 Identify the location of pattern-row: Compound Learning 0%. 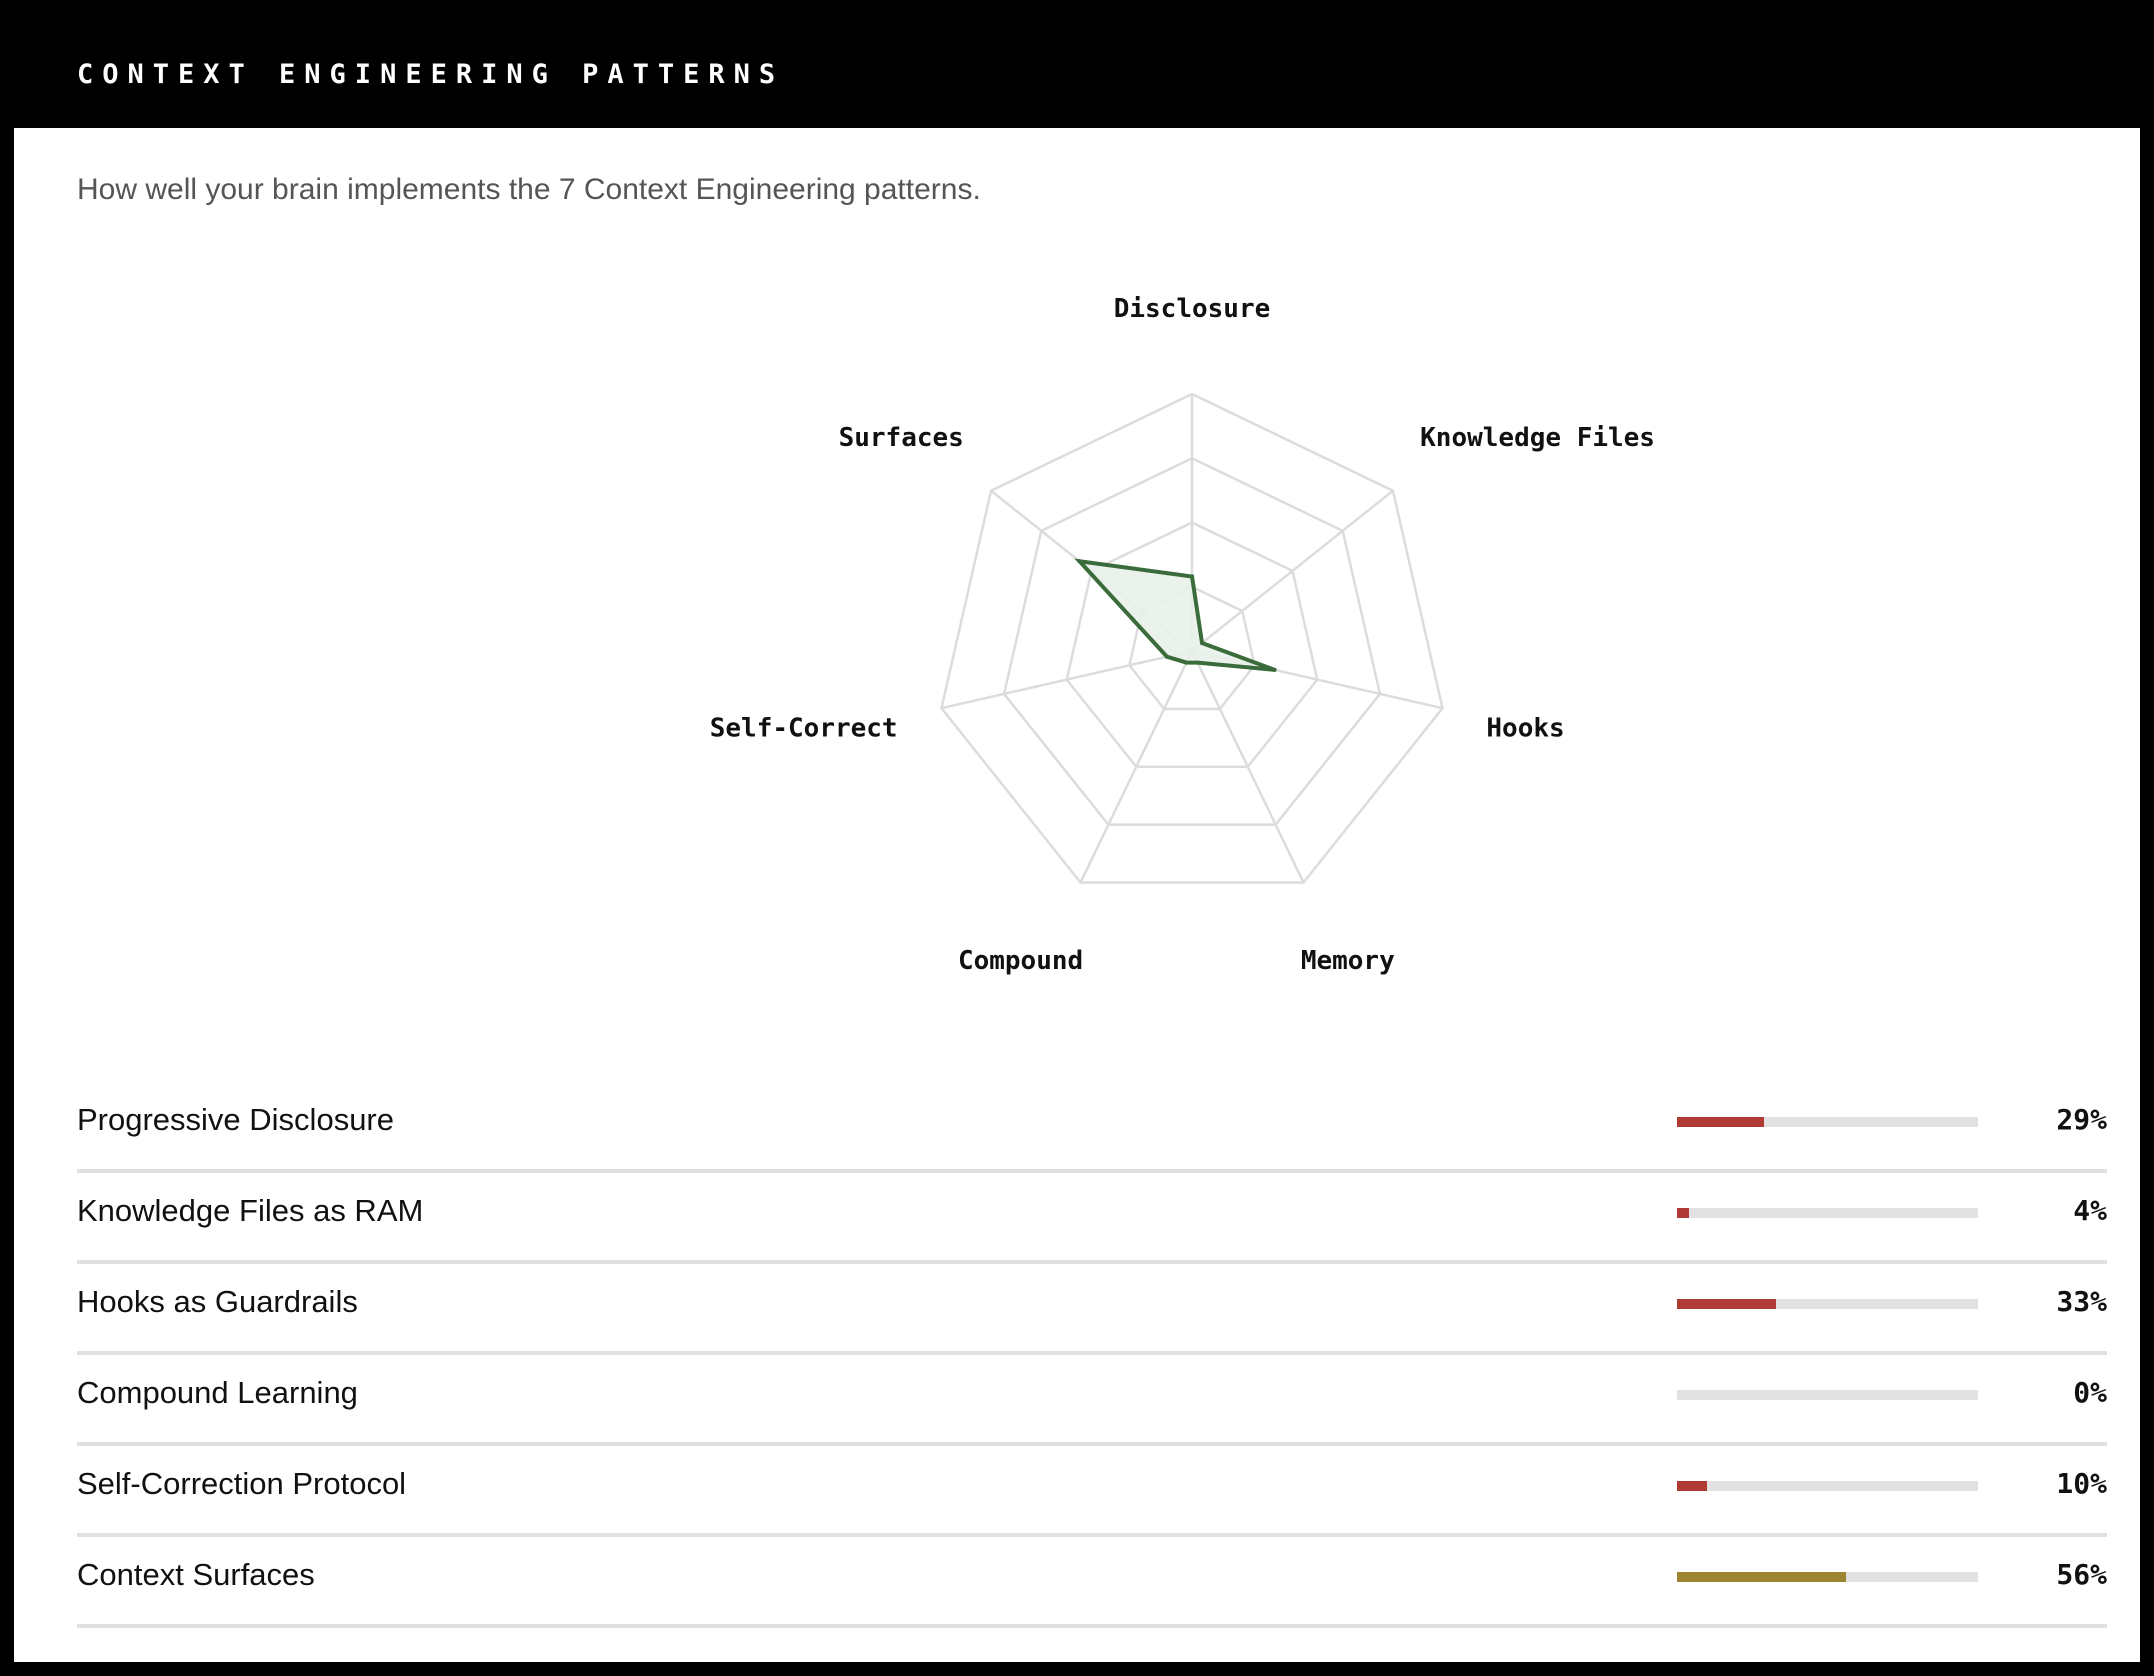
(1092, 1400).